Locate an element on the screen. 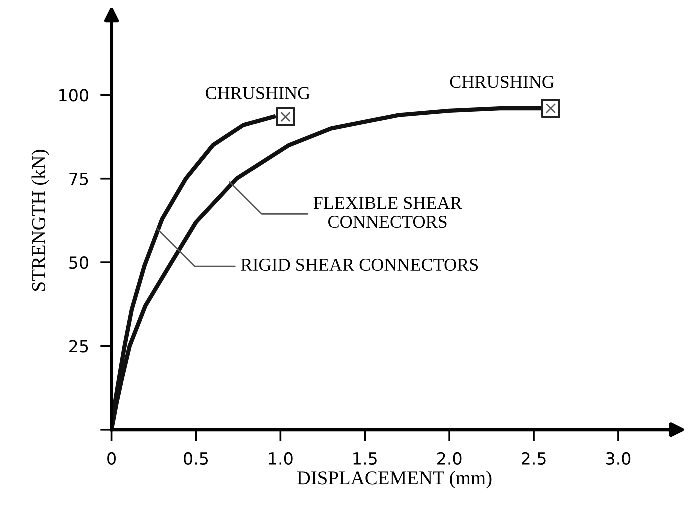 This screenshot has width=690, height=523. y-tick-label: 100 is located at coordinates (74, 95).